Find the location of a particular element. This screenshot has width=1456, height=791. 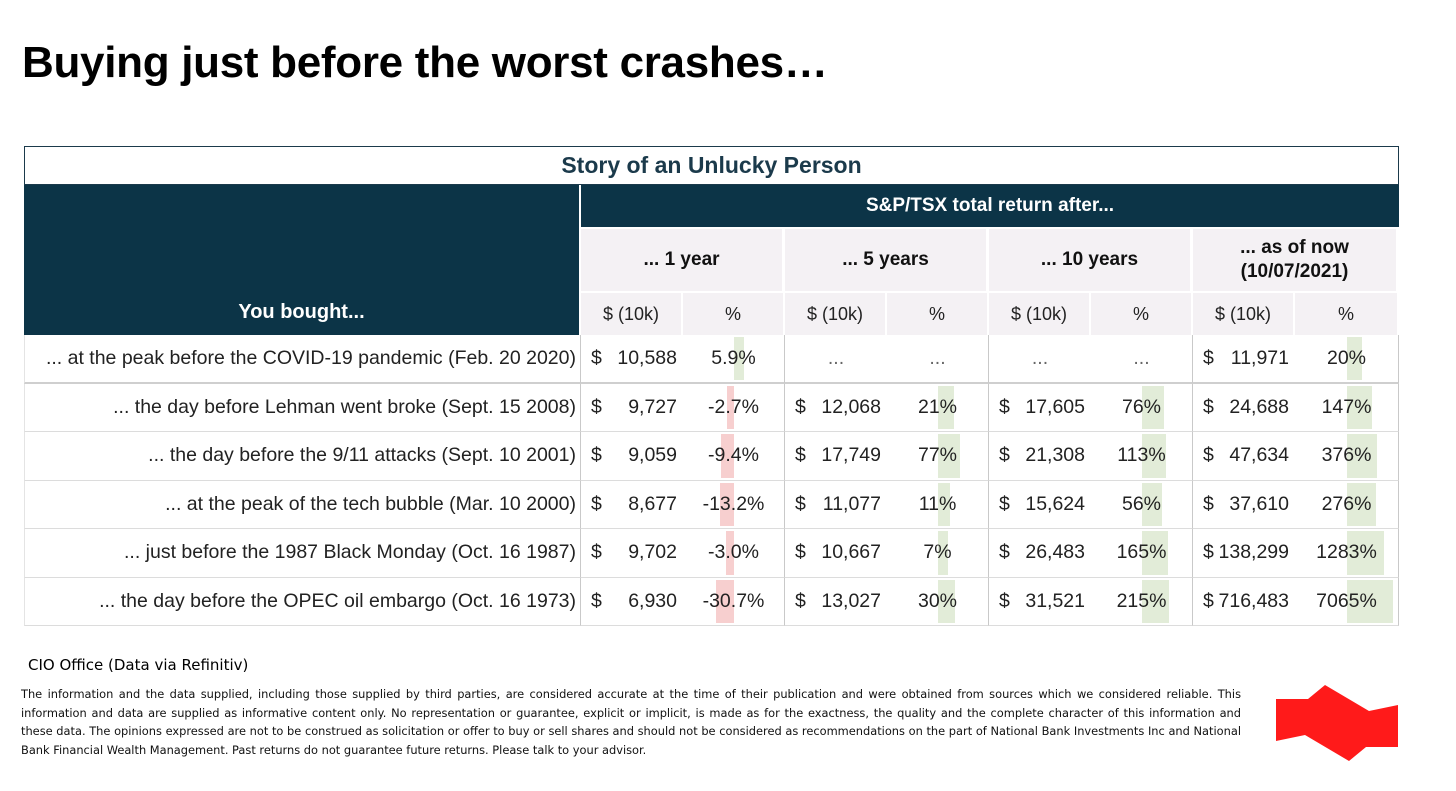

money-cell: $9,059 is located at coordinates (632, 456).